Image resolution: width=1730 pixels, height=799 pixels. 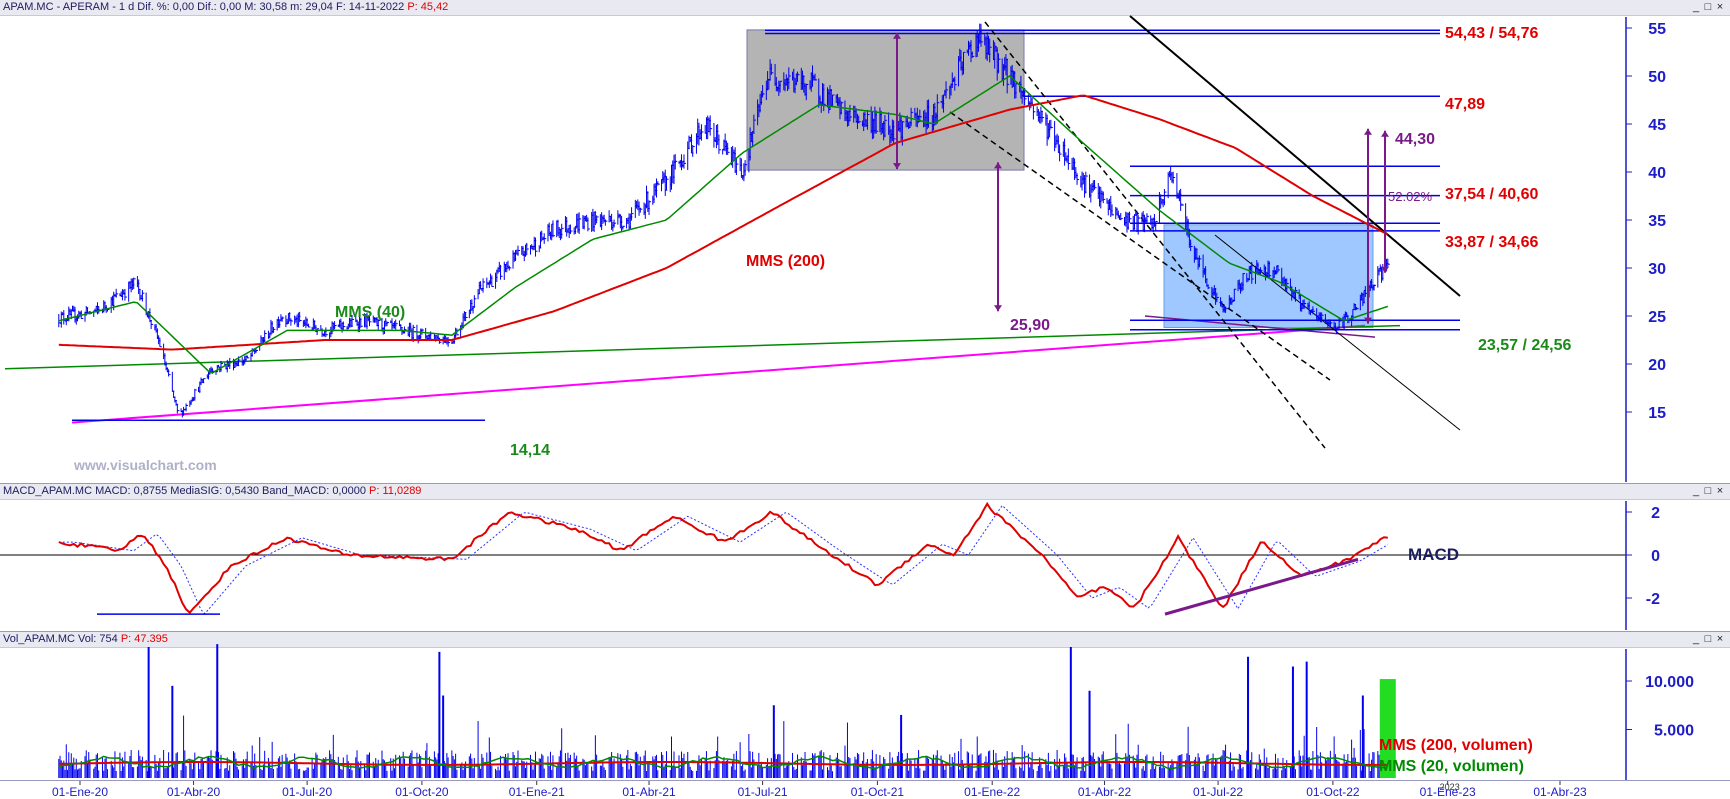 What do you see at coordinates (885, 100) in the screenshot?
I see `consolidation-box-2021` at bounding box center [885, 100].